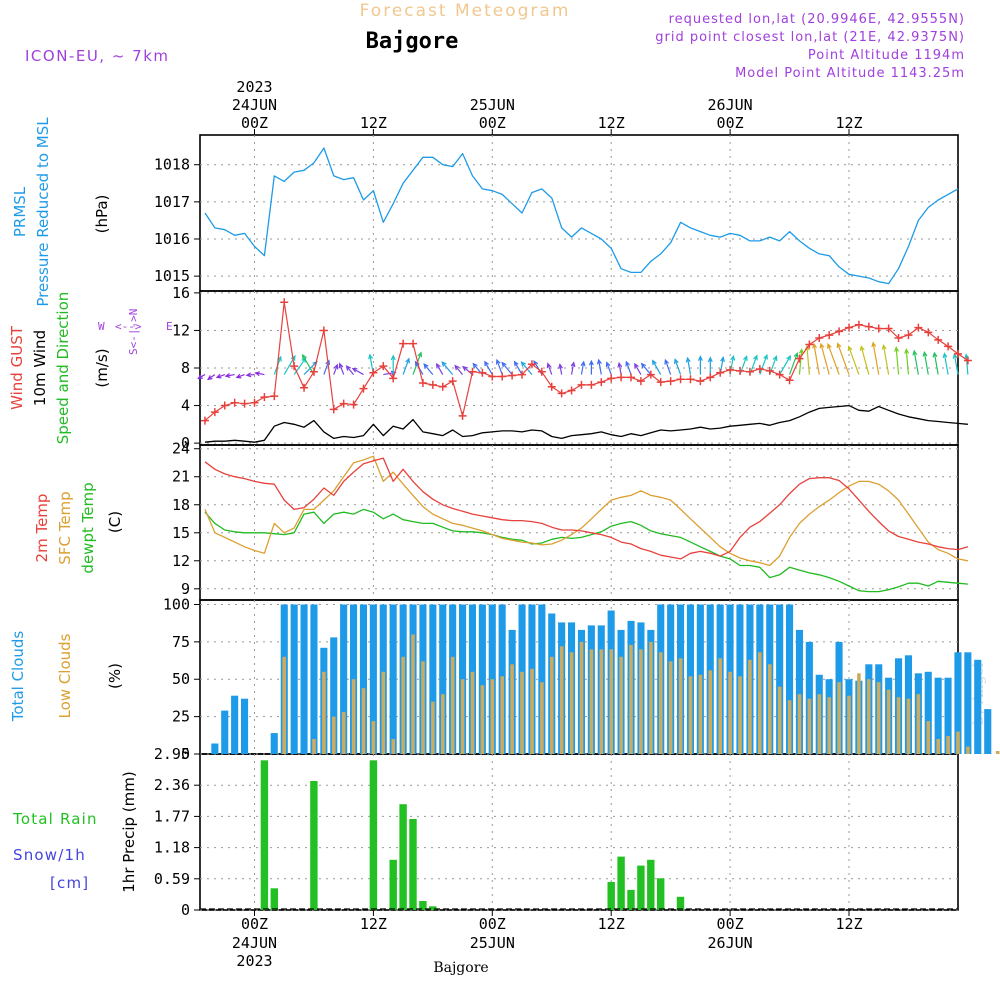 Image resolution: width=1000 pixels, height=1000 pixels. I want to click on y-tick-label: 100, so click(176, 604).